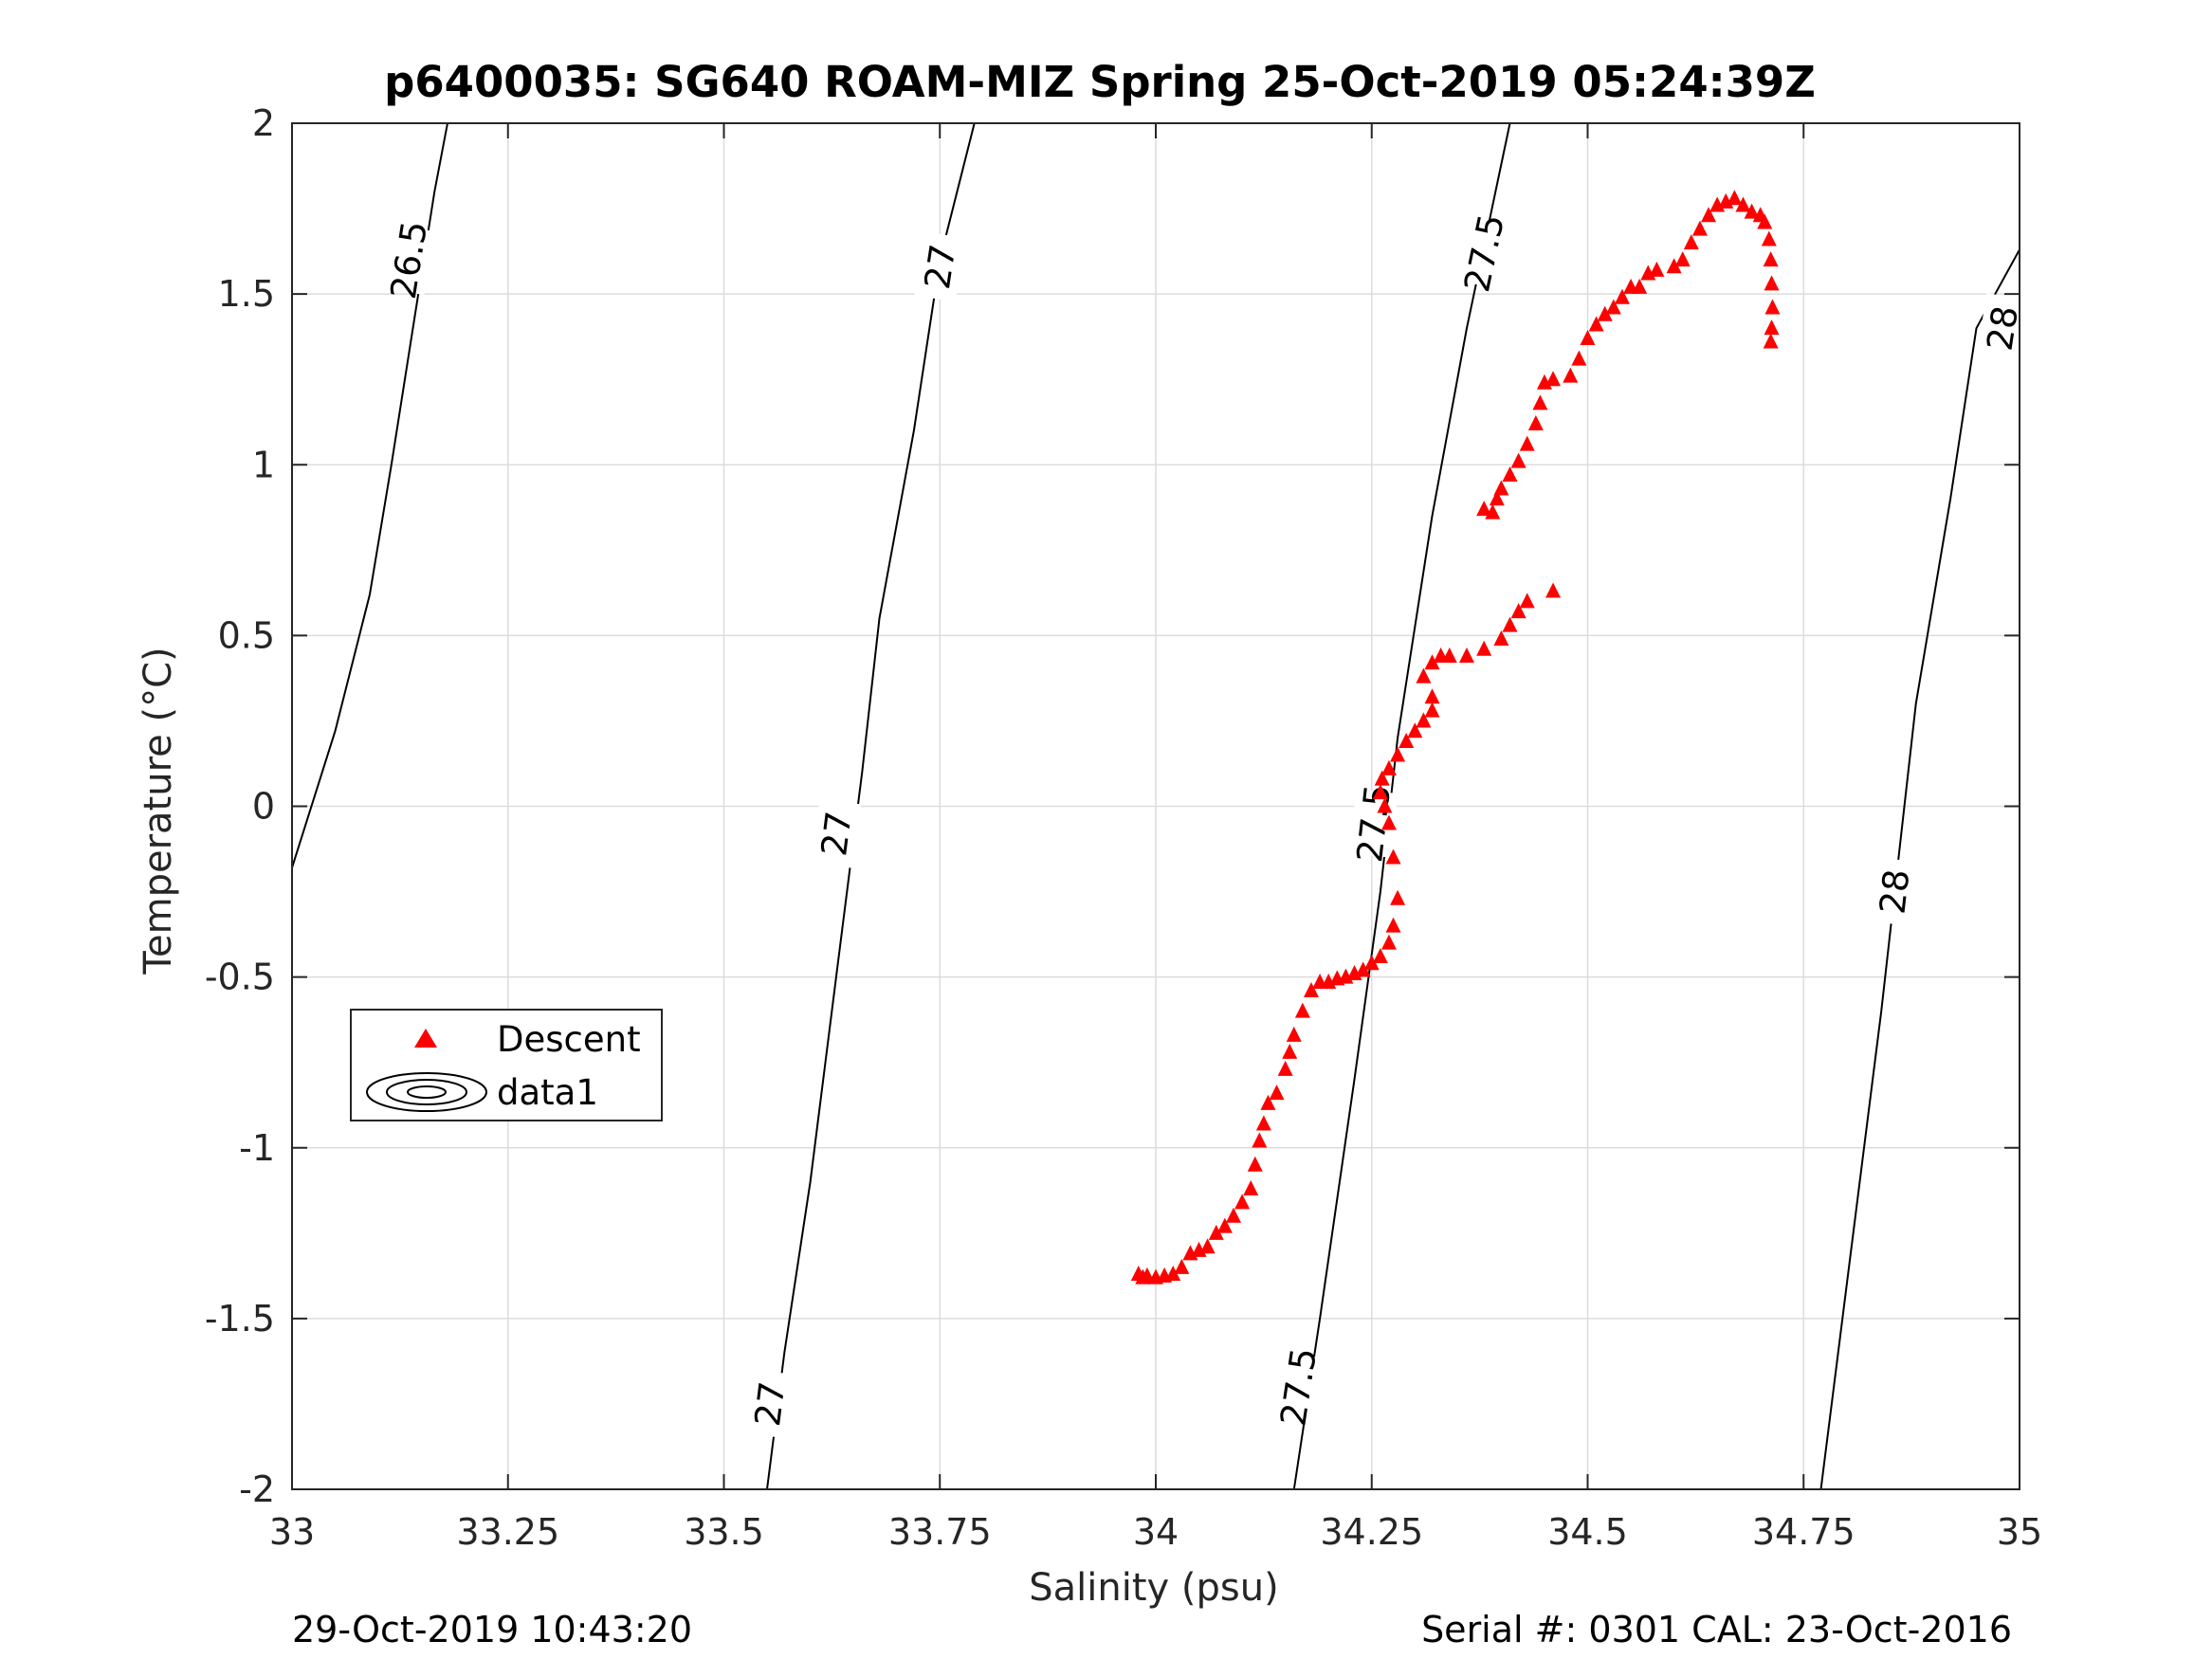 The width and height of the screenshot is (2212, 1659). I want to click on legend: Descent data1, so click(506, 1065).